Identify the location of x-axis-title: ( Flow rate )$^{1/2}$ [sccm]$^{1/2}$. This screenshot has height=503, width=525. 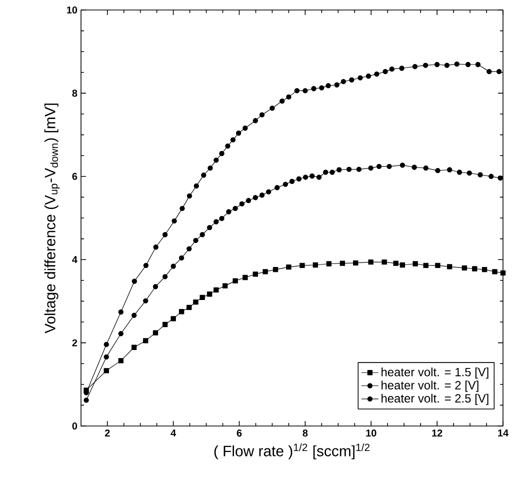
(292, 451).